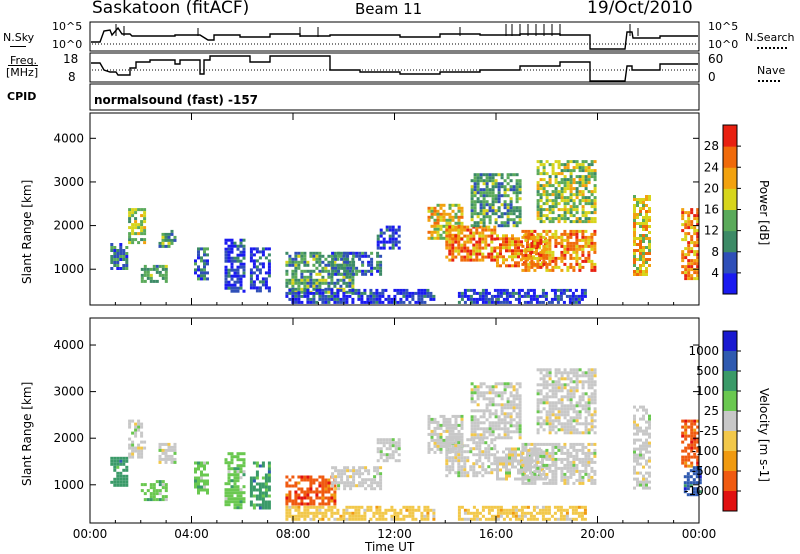 This screenshot has height=554, width=800. Describe the element at coordinates (730, 178) in the screenshot. I see `power-colorbar-segment` at that location.